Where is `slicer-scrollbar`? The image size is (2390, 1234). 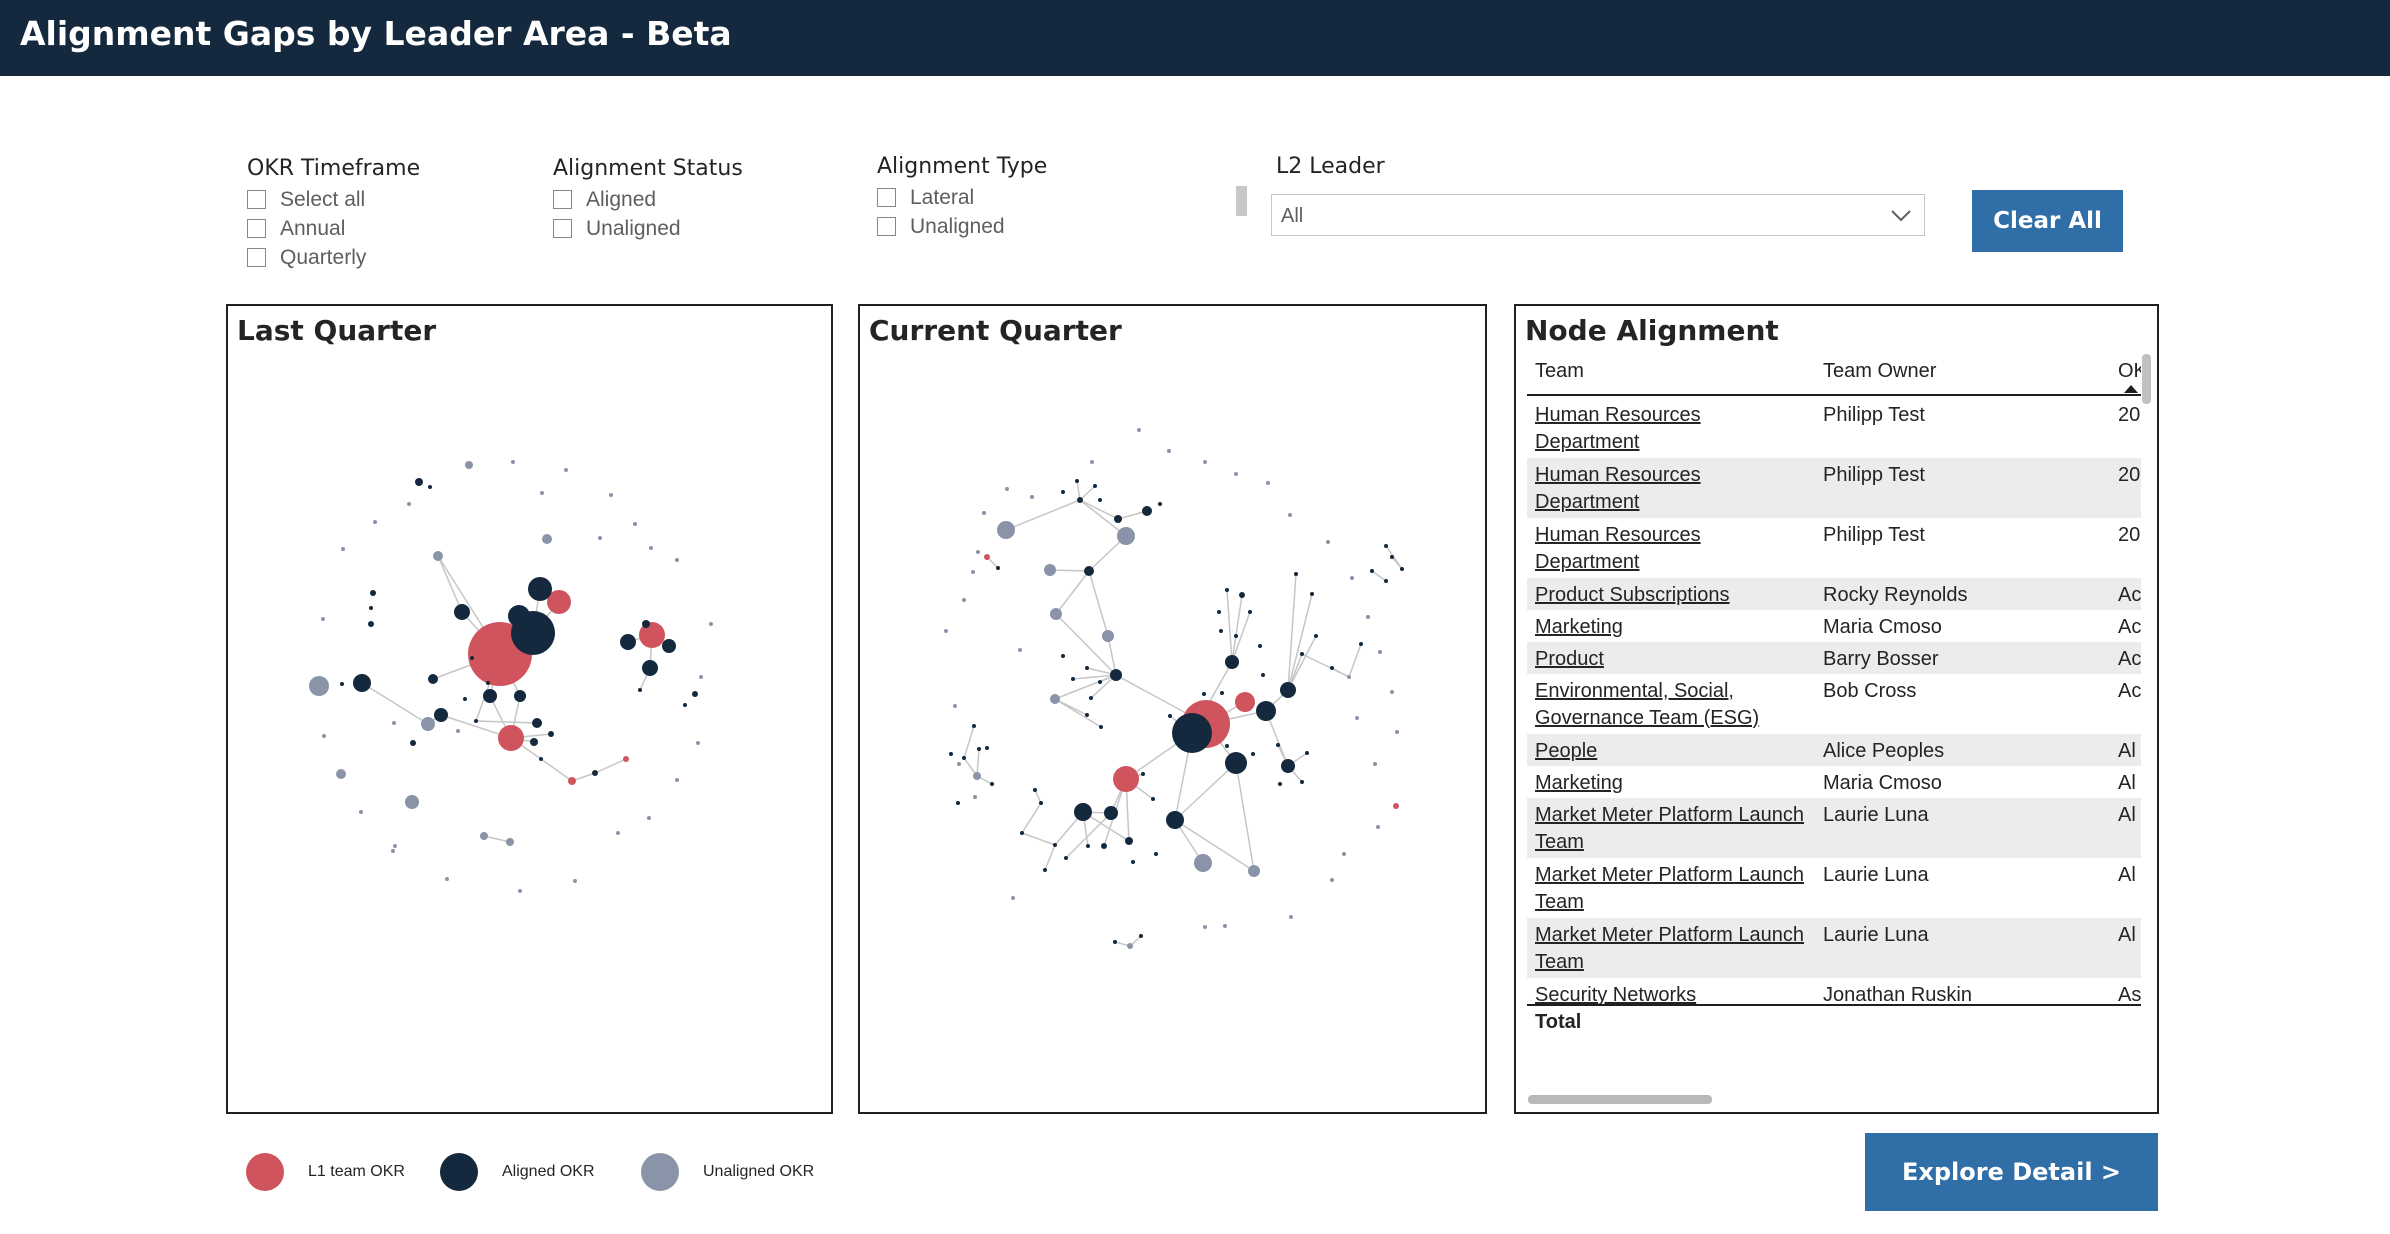 slicer-scrollbar is located at coordinates (1241, 201).